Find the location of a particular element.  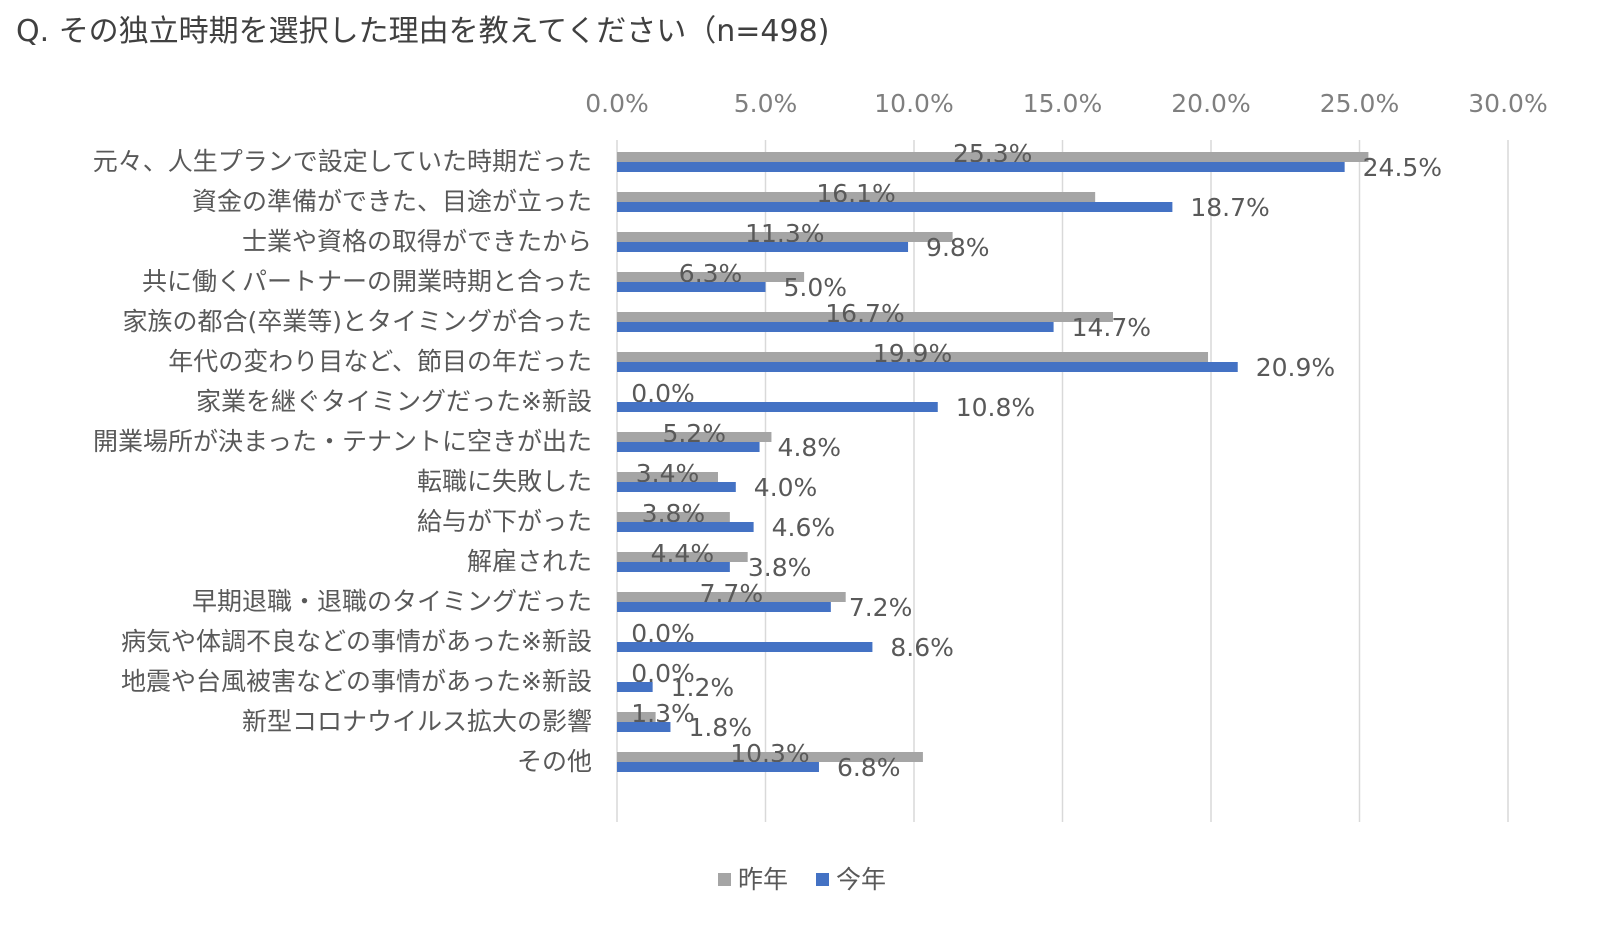

x-tick-label: 15.0% is located at coordinates (1062, 103).